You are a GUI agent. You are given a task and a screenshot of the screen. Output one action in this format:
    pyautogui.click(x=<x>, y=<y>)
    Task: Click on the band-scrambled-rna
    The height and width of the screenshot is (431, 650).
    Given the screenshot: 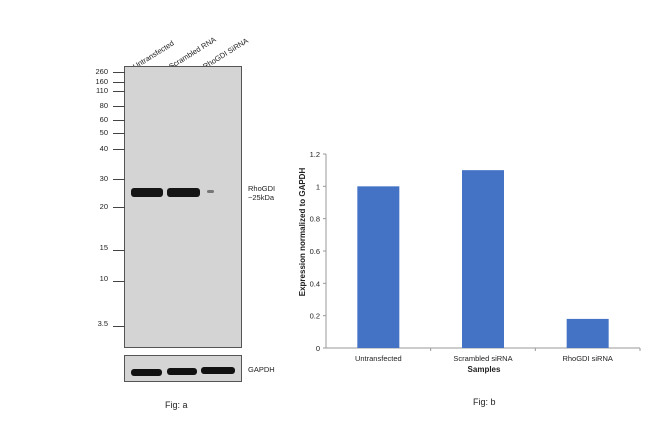 What is the action you would take?
    pyautogui.click(x=183, y=192)
    